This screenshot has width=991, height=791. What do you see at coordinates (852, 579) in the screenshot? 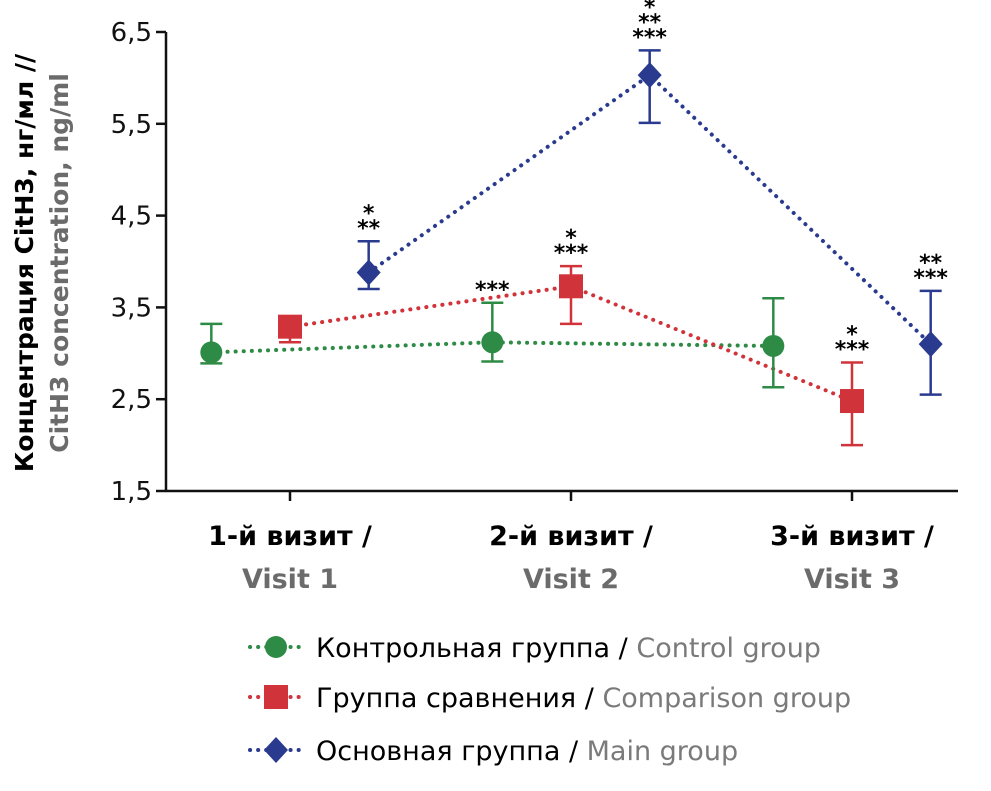
I see `x-tick-label-en: Visit 3` at bounding box center [852, 579].